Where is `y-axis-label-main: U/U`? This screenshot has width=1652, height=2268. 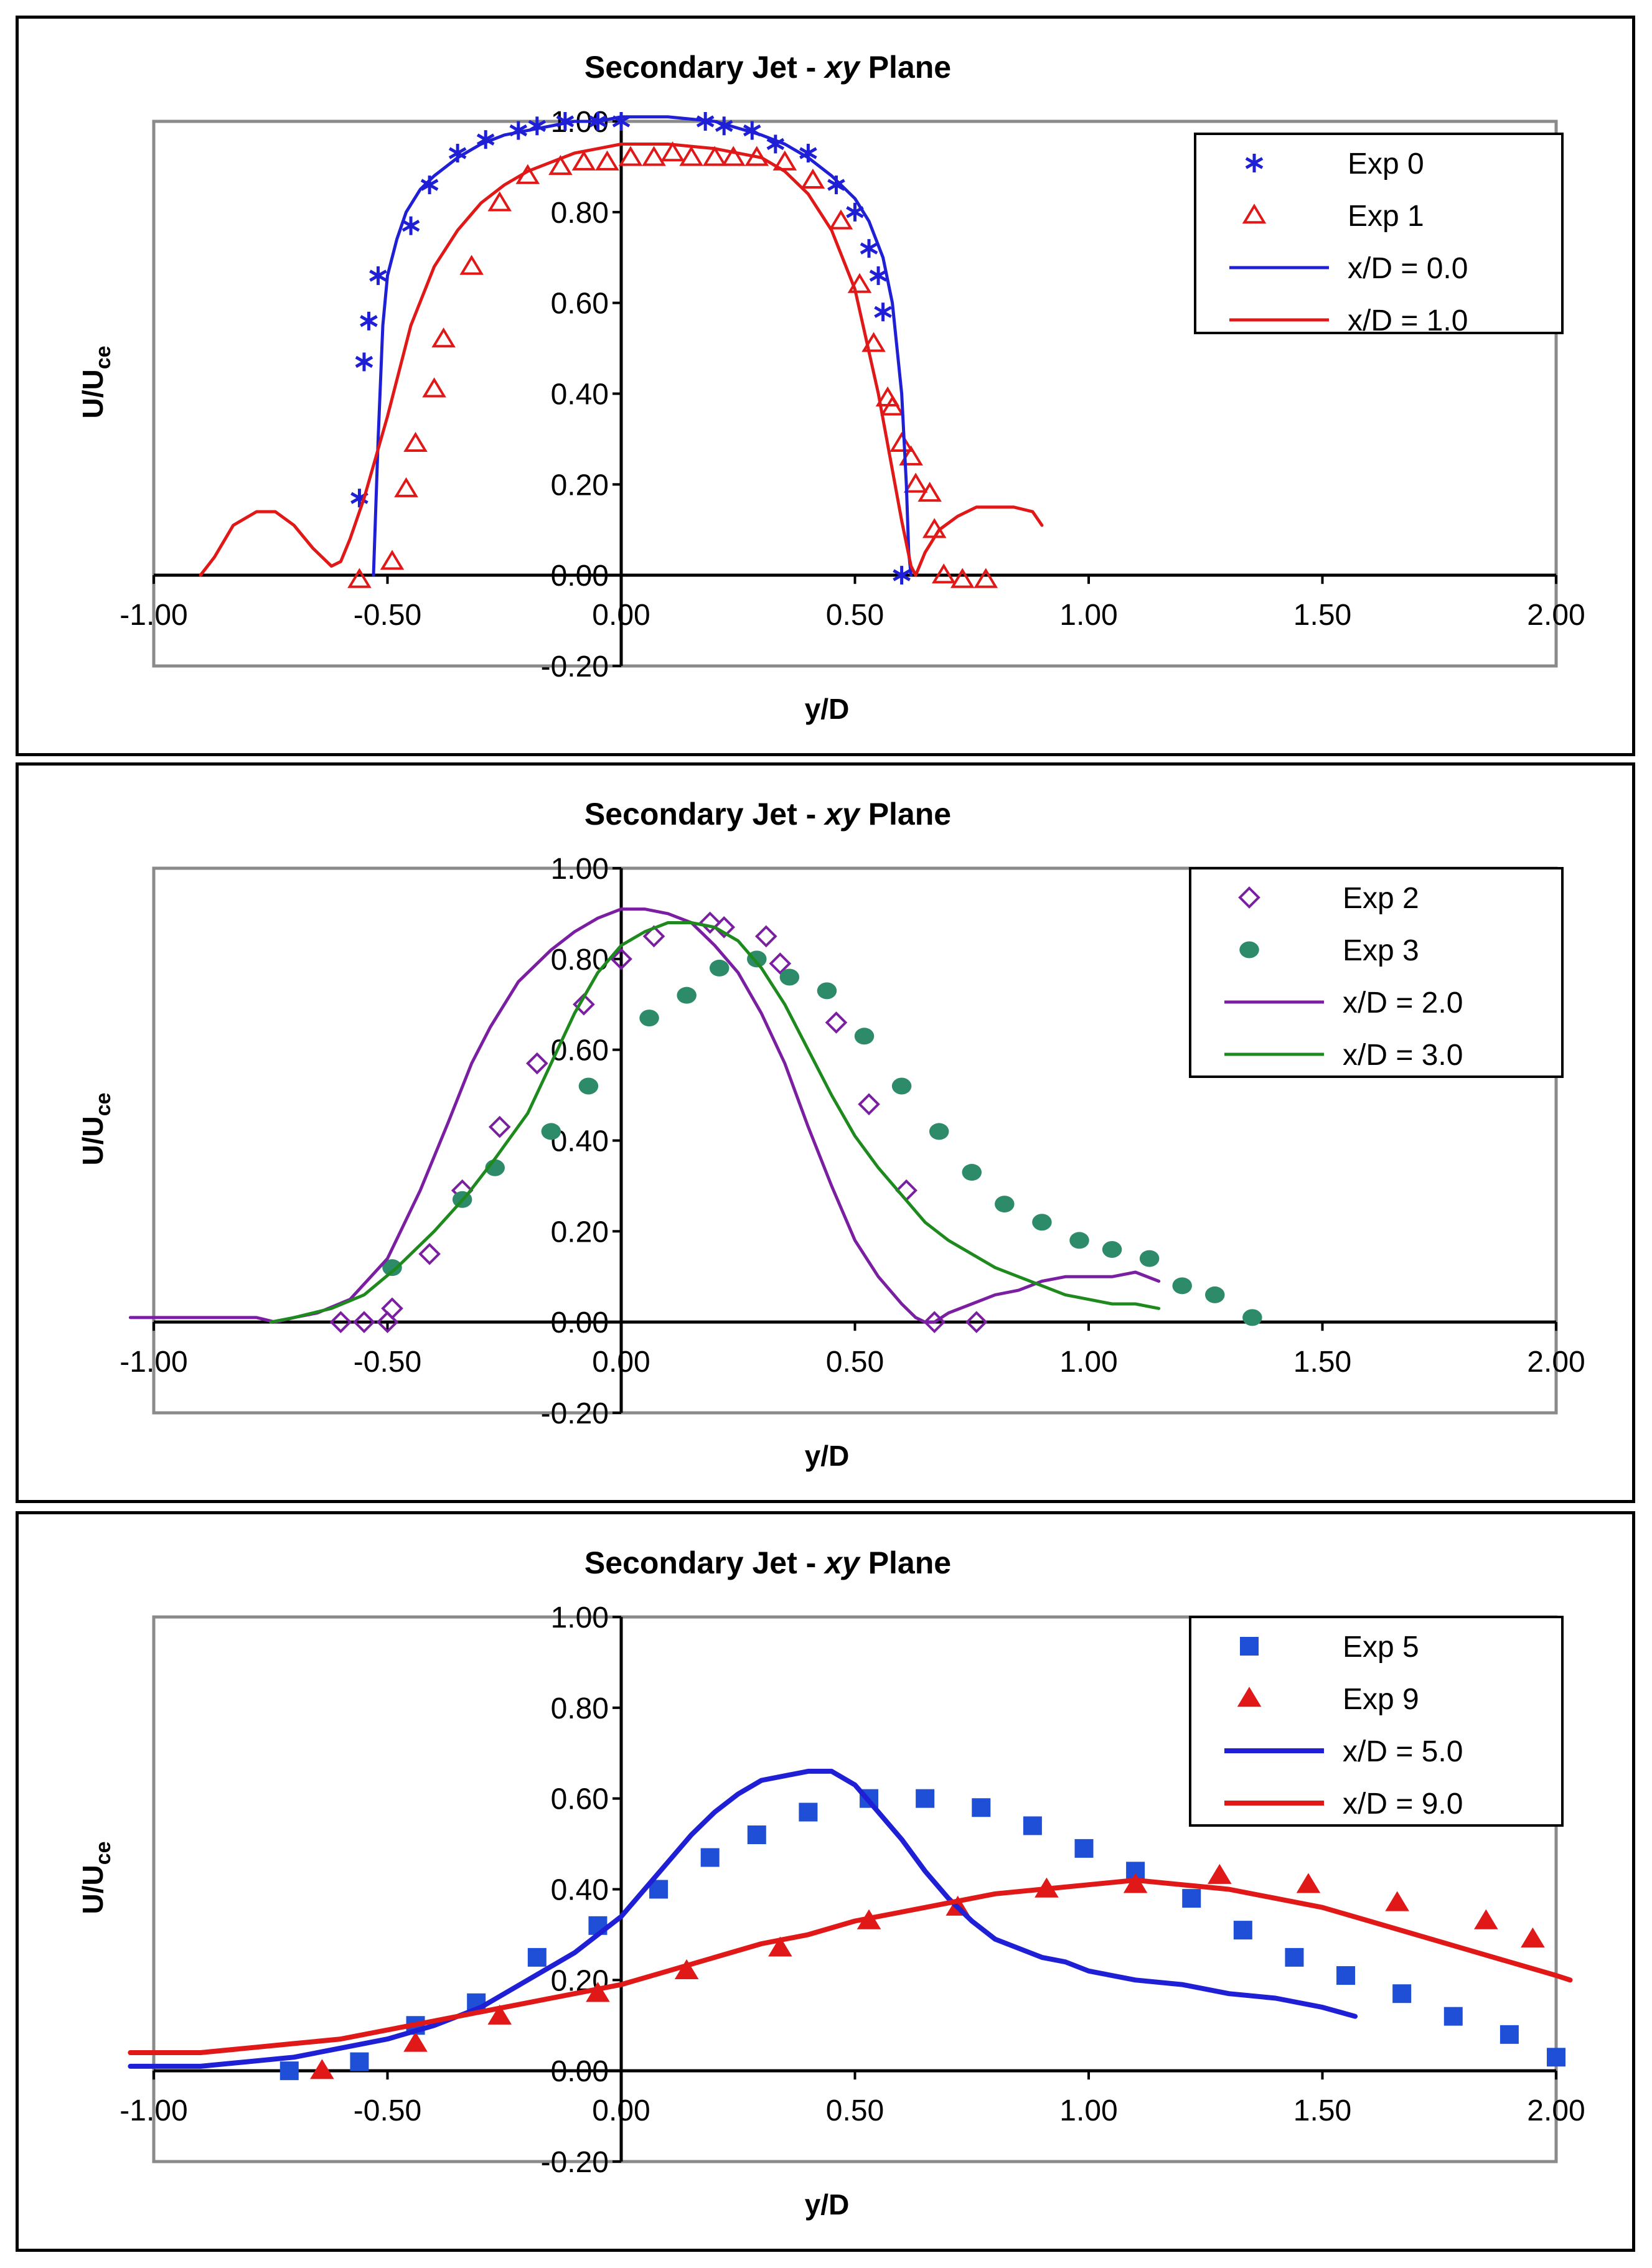 y-axis-label-main: U/U is located at coordinates (93, 394).